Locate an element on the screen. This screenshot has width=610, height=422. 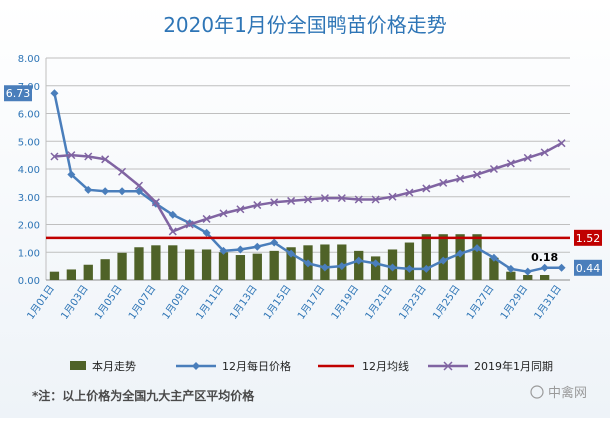
watermark: 中禽网 is located at coordinates (558, 393).